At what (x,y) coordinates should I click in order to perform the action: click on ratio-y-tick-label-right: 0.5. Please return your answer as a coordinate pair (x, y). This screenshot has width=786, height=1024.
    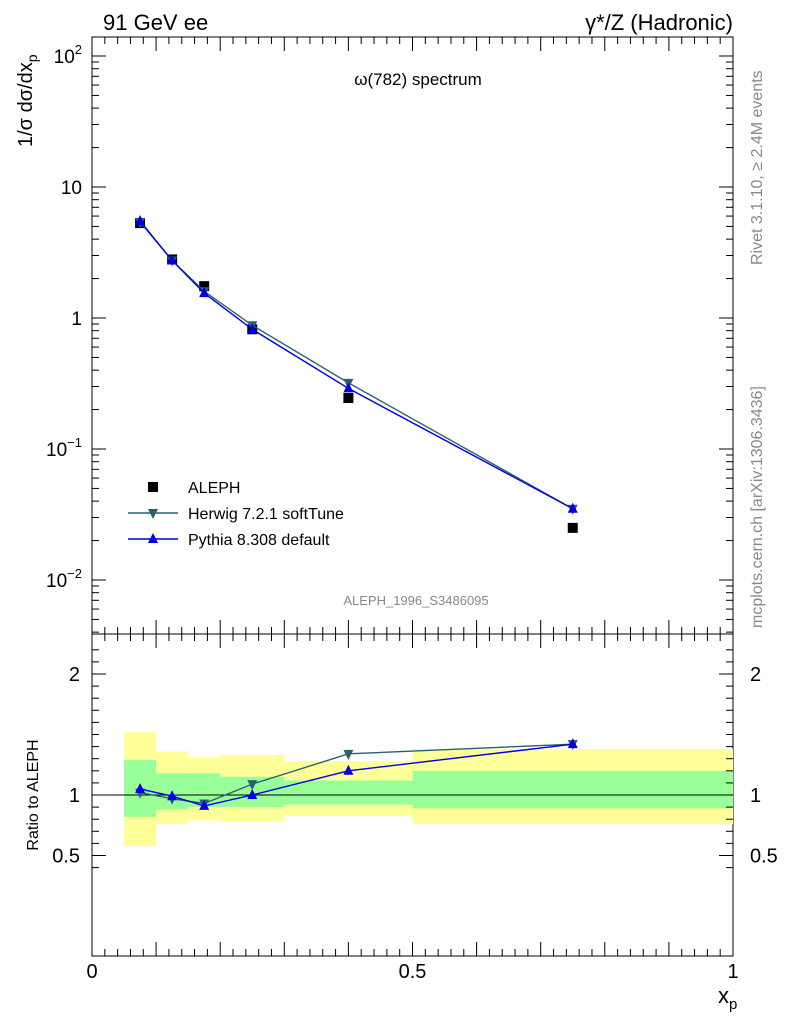
    Looking at the image, I should click on (764, 857).